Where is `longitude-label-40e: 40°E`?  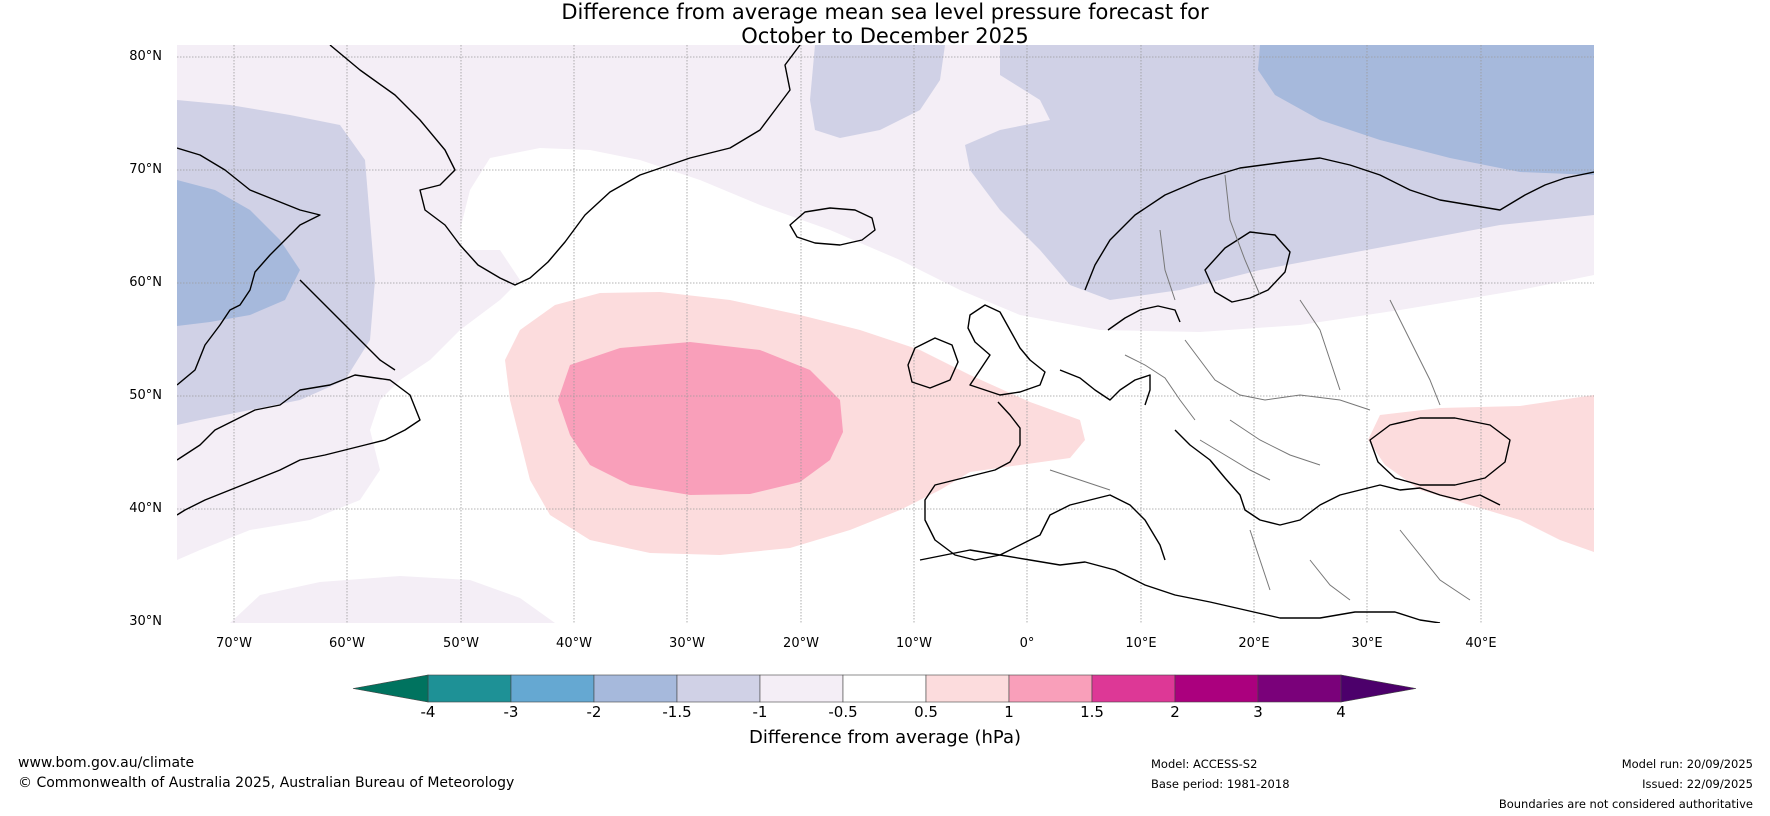 longitude-label-40e: 40°E is located at coordinates (1481, 643).